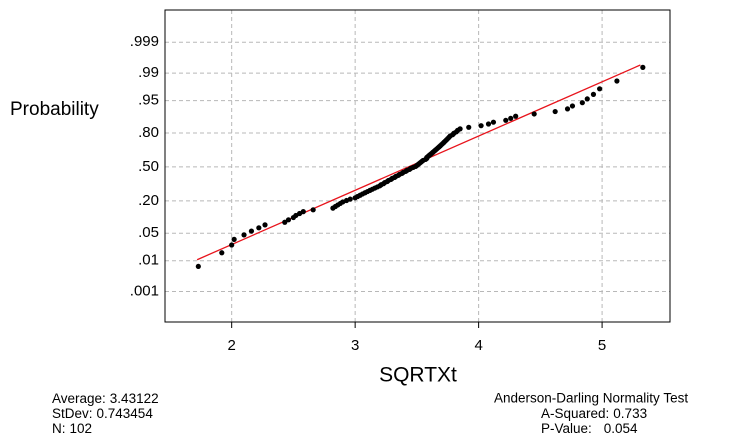 This screenshot has height=446, width=744. I want to click on x-tick-label: 2, so click(232, 345).